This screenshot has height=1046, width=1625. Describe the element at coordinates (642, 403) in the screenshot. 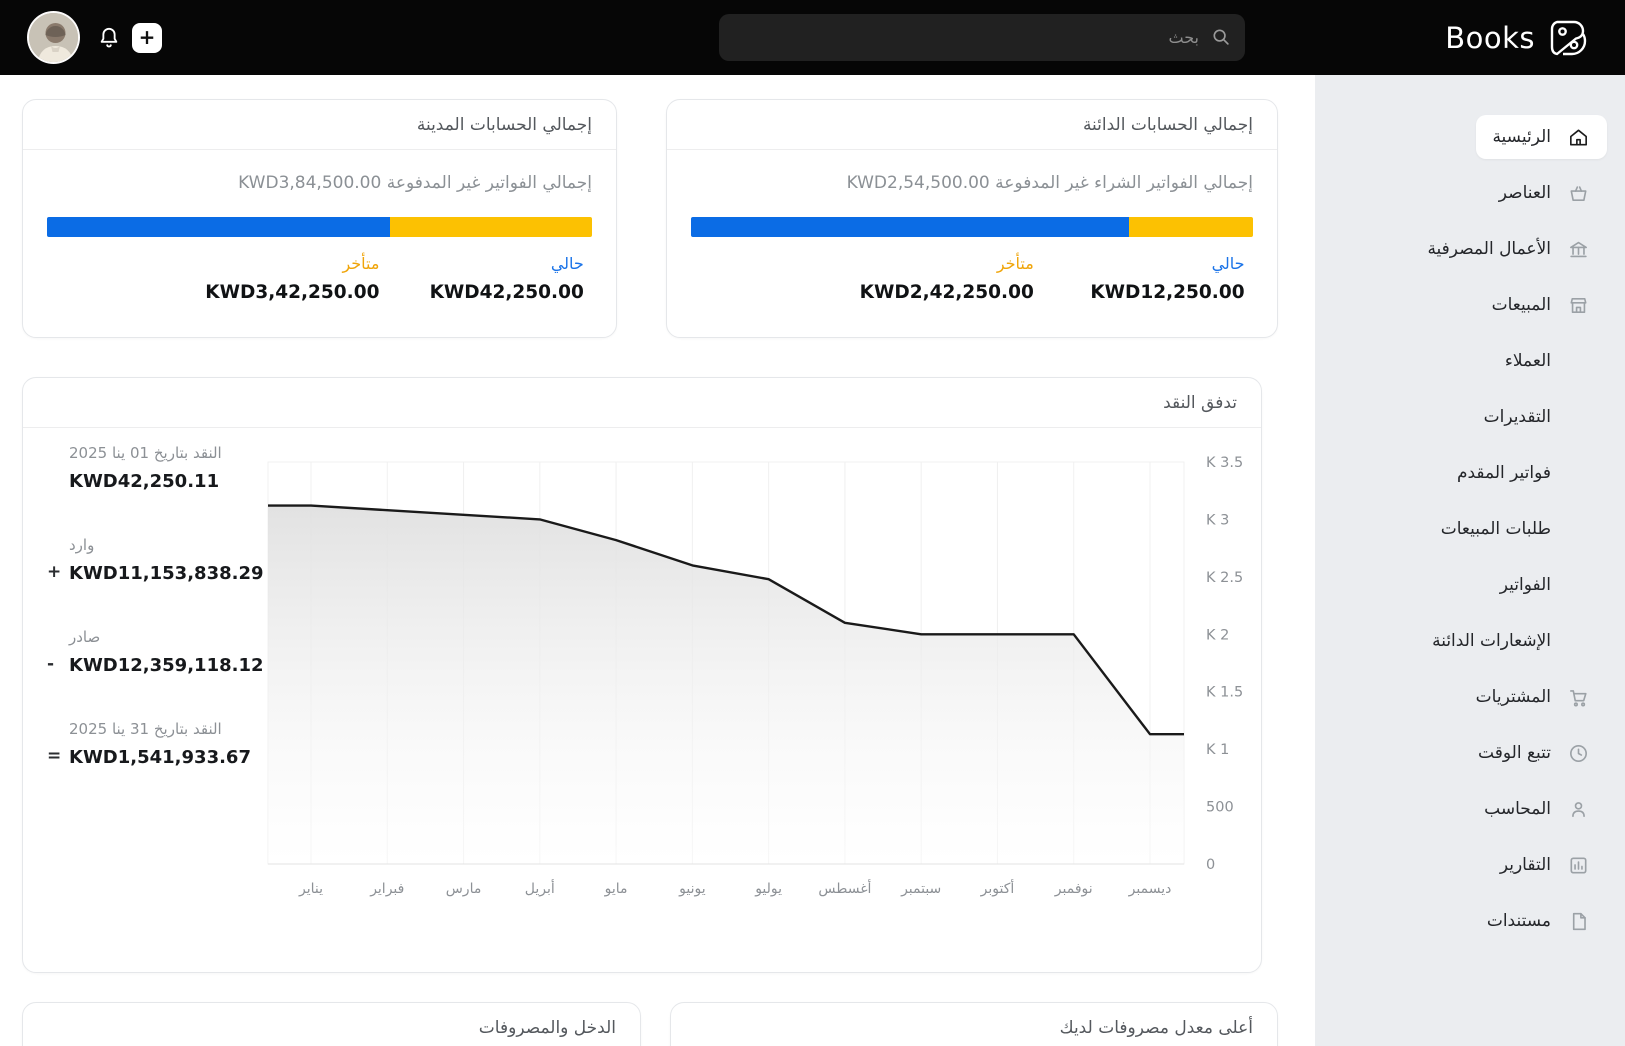

I see `cashflow-card-title: تدفق النقد` at that location.